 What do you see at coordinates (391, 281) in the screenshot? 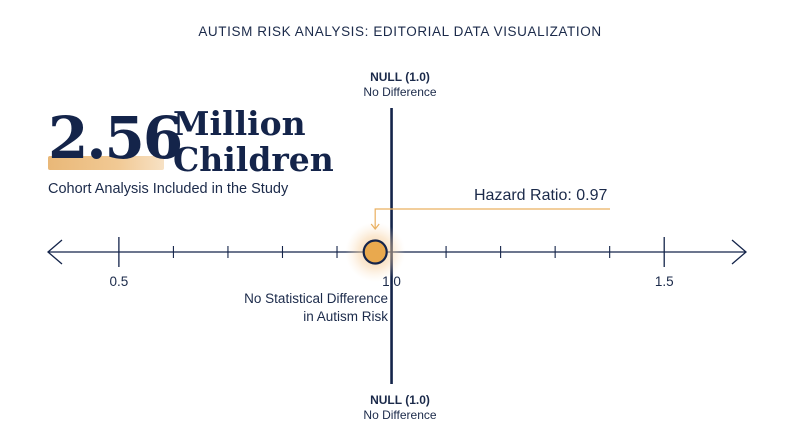
I see `x-tick-label: 1.0` at bounding box center [391, 281].